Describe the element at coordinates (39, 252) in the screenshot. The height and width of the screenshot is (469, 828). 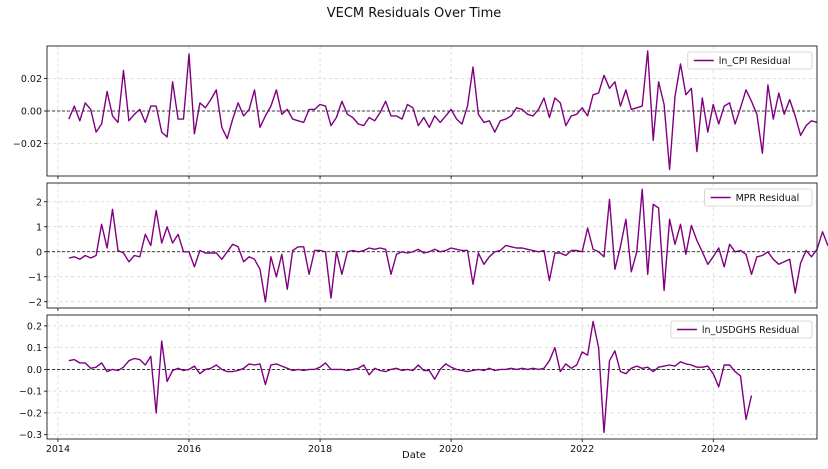
I see `y-tick-label: 0` at that location.